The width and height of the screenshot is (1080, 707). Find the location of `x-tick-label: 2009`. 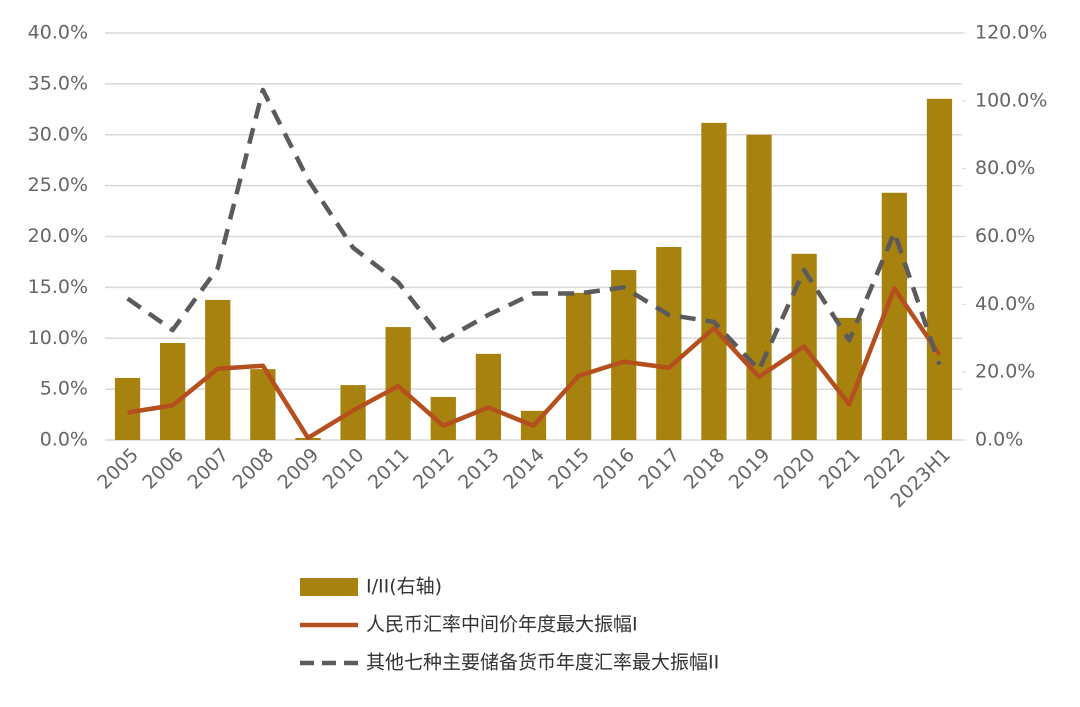

x-tick-label: 2009 is located at coordinates (299, 469).